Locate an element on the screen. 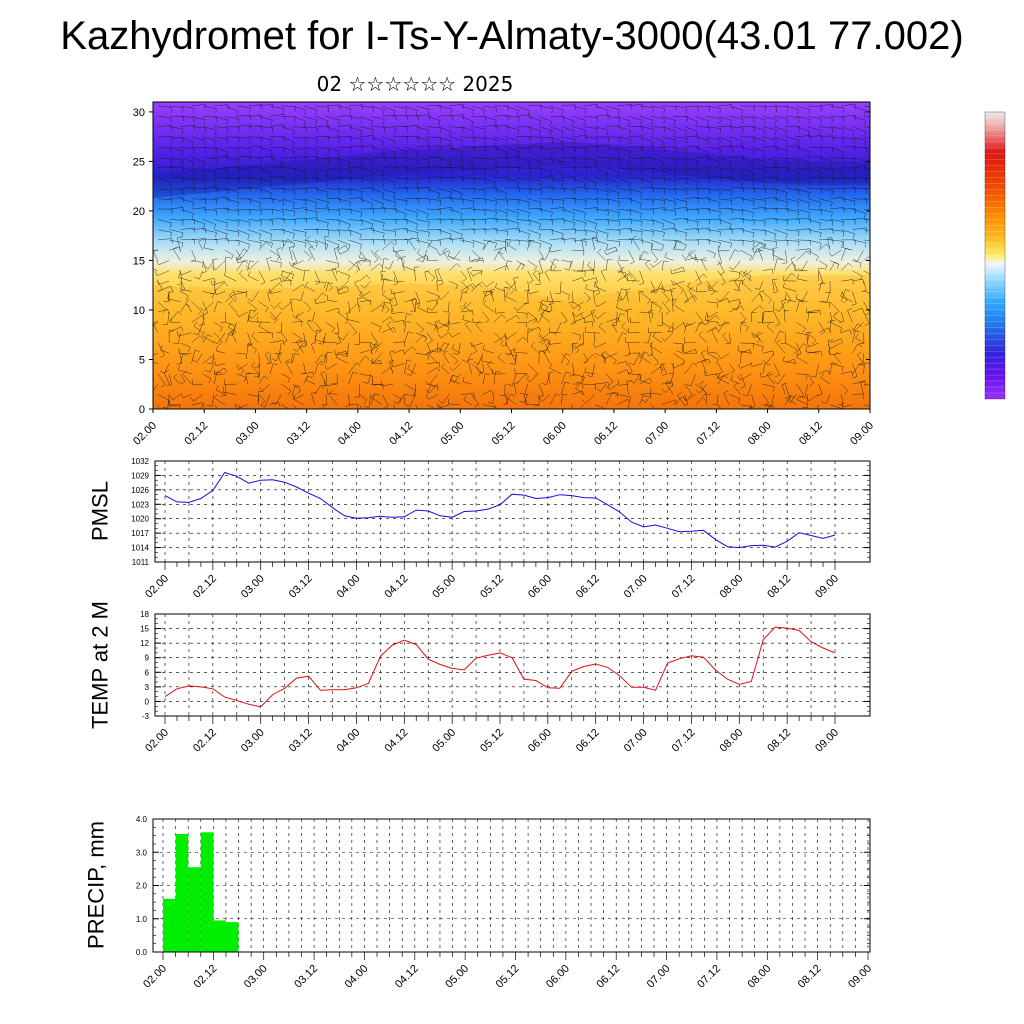  y-tick-label: 1029 is located at coordinates (140, 475).